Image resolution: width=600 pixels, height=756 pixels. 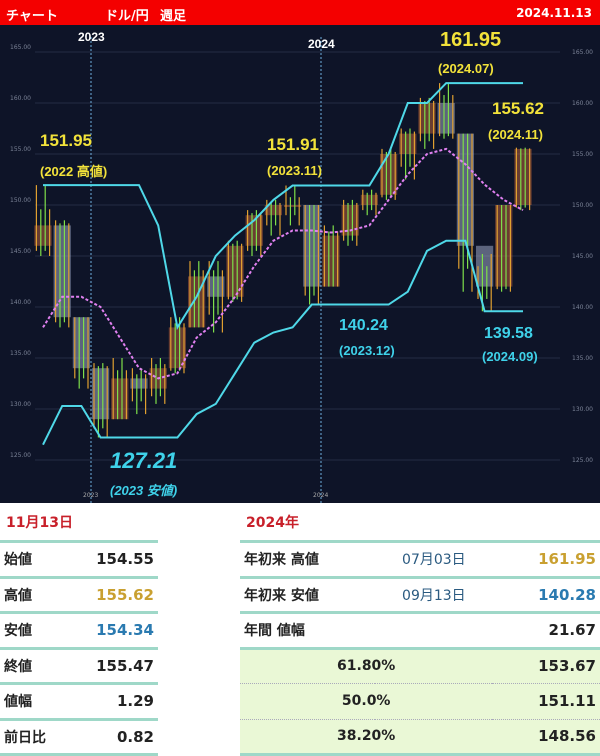 What do you see at coordinates (582, 307) in the screenshot?
I see `y-tick-label-right: 140.00` at bounding box center [582, 307].